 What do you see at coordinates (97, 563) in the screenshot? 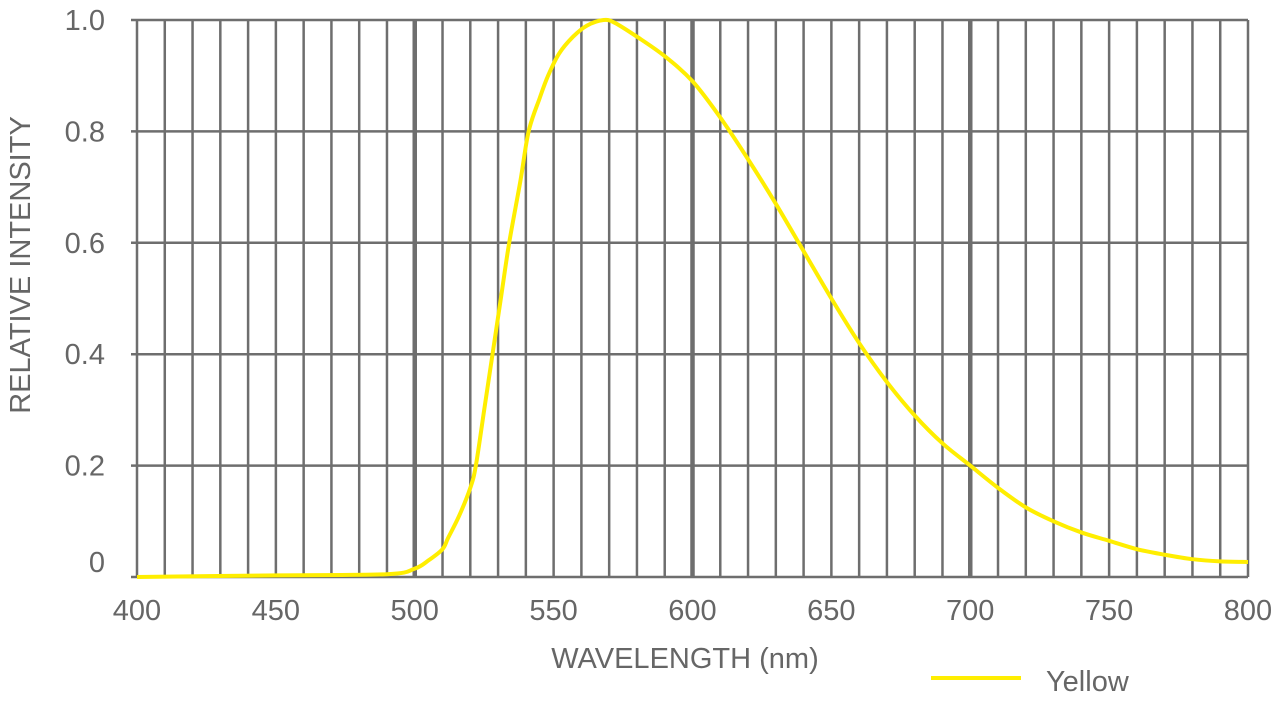
I see `y-tick-label: 0` at bounding box center [97, 563].